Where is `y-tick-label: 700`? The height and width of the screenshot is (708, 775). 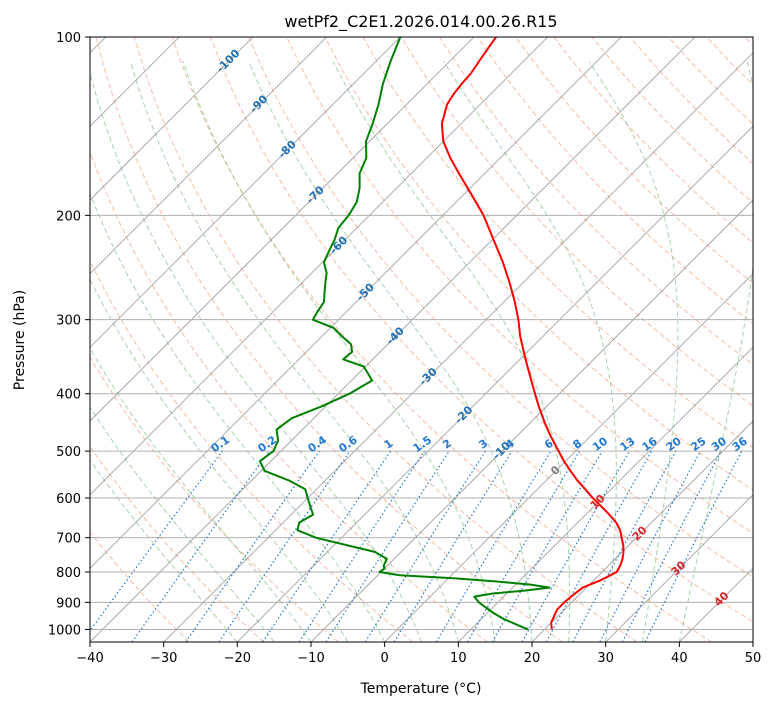 y-tick-label: 700 is located at coordinates (68, 539).